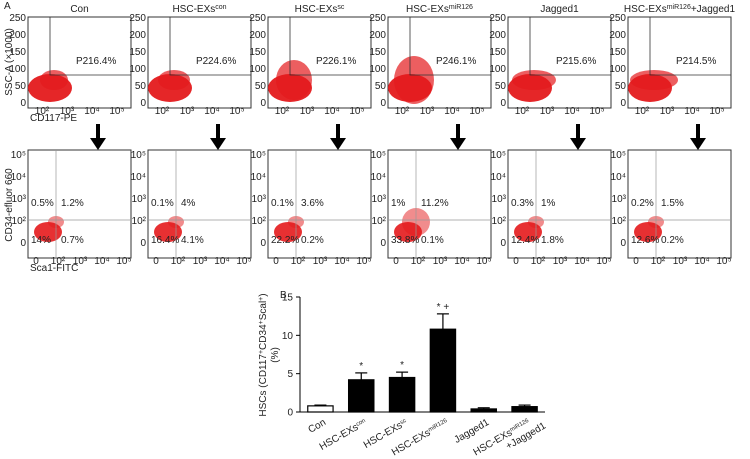 The image size is (750, 459). What do you see at coordinates (9, 205) in the screenshot?
I see `axis-title: CD34-efluor 660` at bounding box center [9, 205].